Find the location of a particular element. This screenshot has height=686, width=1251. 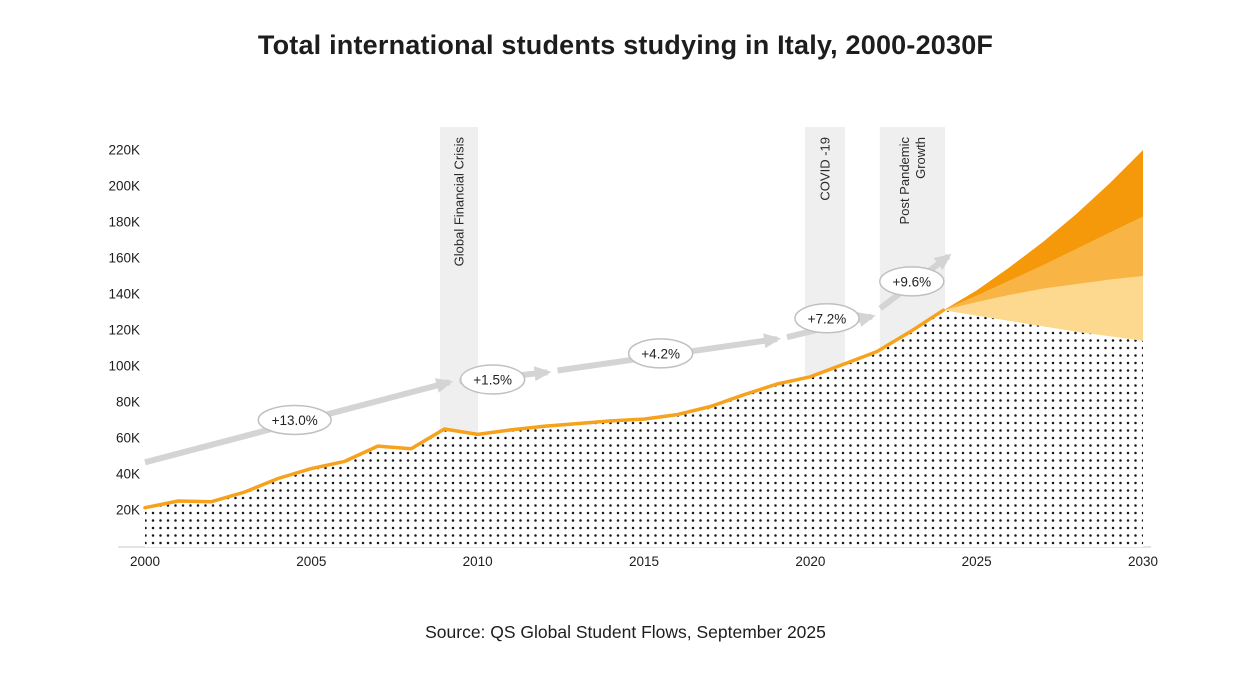

event-band-label: Post Pandemic is located at coordinates (904, 181).